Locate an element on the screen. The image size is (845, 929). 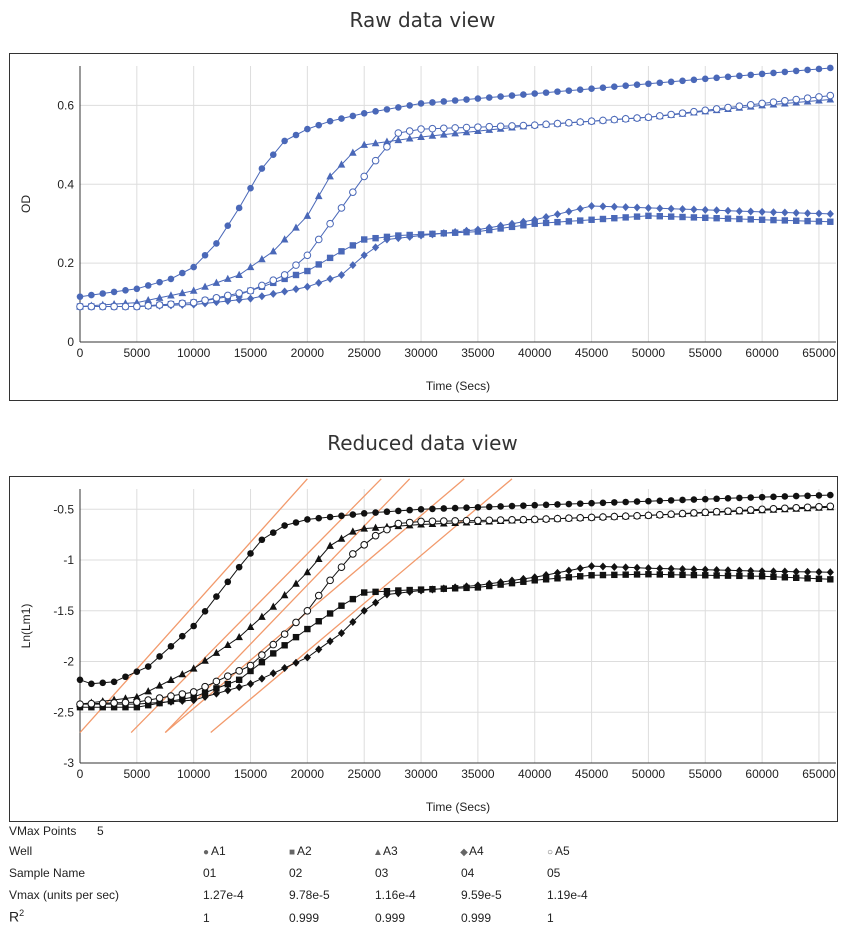
raw-ytick-label: 0.2 is located at coordinates (65, 263).